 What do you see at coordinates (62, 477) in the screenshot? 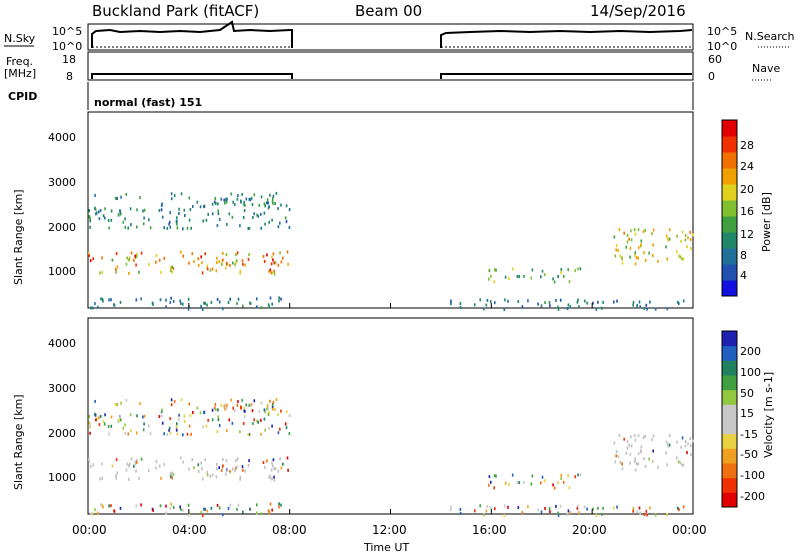
I see `velocity-y-tick-1000: 1000` at bounding box center [62, 477].